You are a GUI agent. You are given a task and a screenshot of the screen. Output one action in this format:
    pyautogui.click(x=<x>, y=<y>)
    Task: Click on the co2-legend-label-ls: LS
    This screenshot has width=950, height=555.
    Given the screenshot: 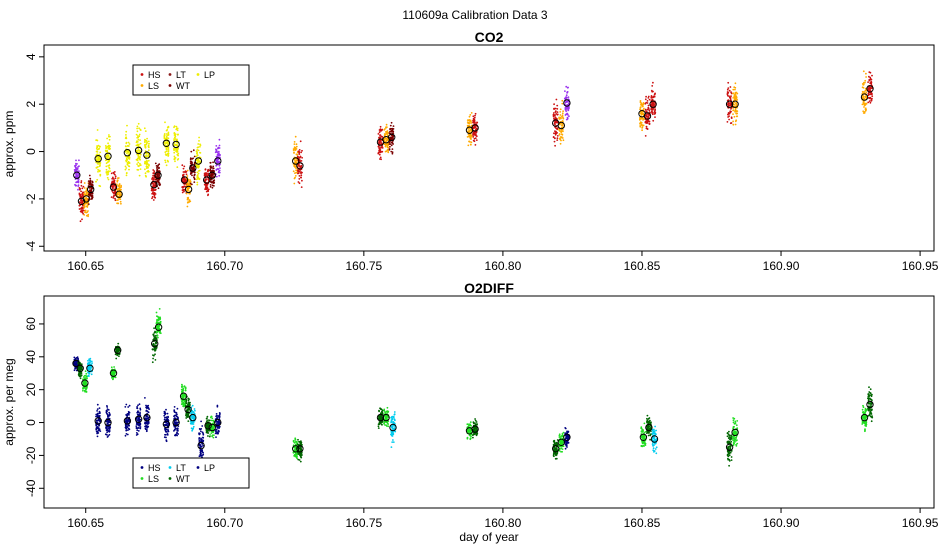 What is the action you would take?
    pyautogui.click(x=153, y=86)
    